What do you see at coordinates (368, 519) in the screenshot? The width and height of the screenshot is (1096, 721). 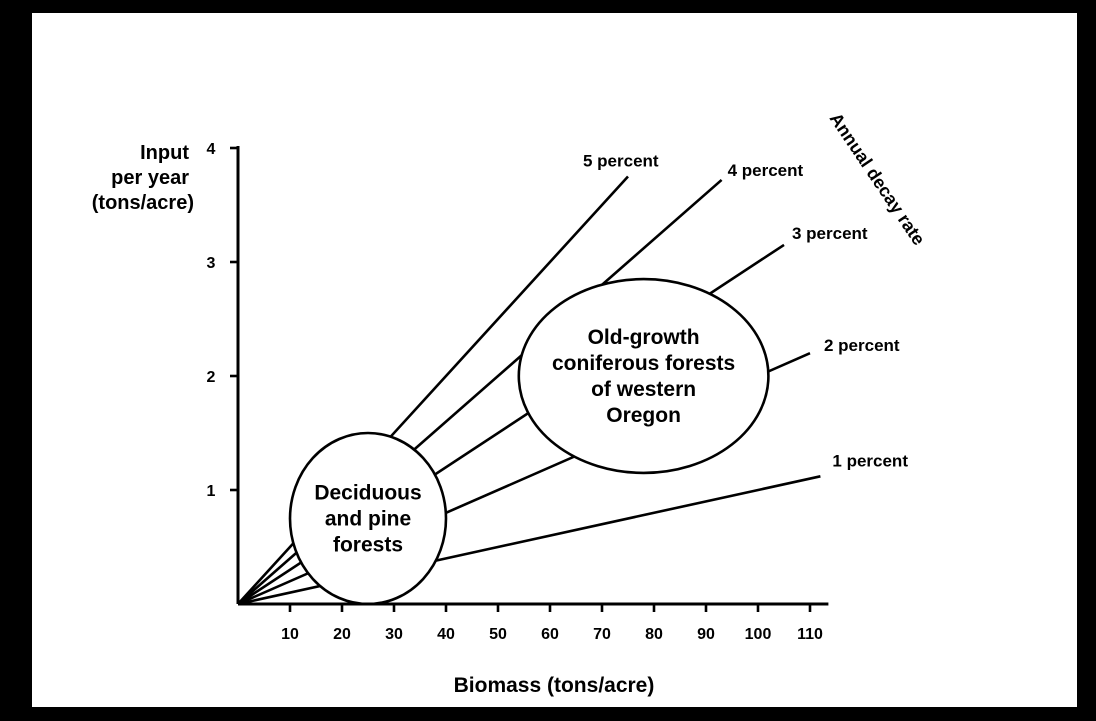 I see `region-label: and pine` at bounding box center [368, 519].